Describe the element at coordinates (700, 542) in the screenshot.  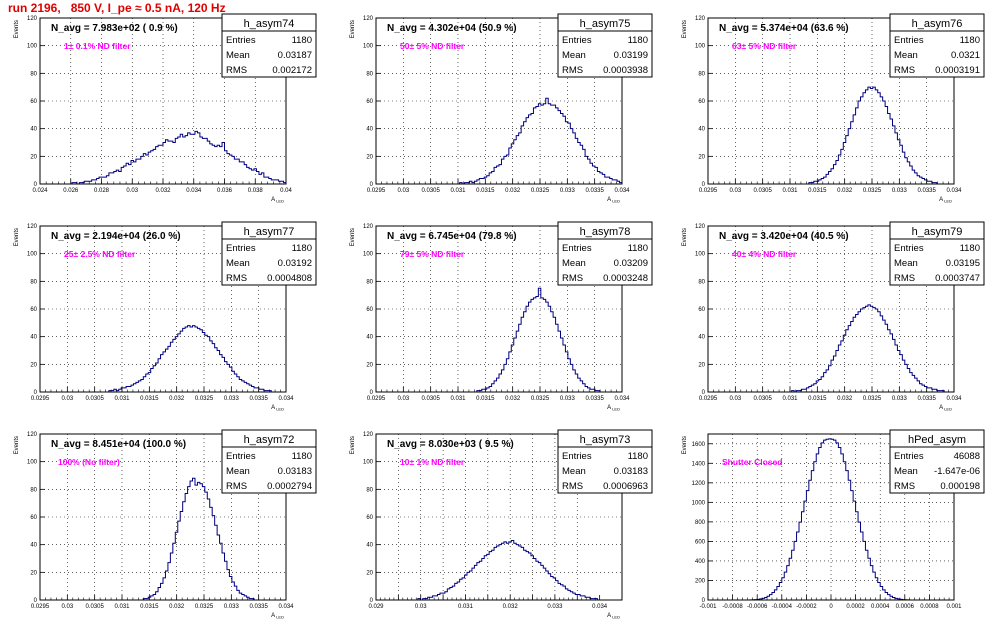
I see `y-tick-label: 600` at that location.